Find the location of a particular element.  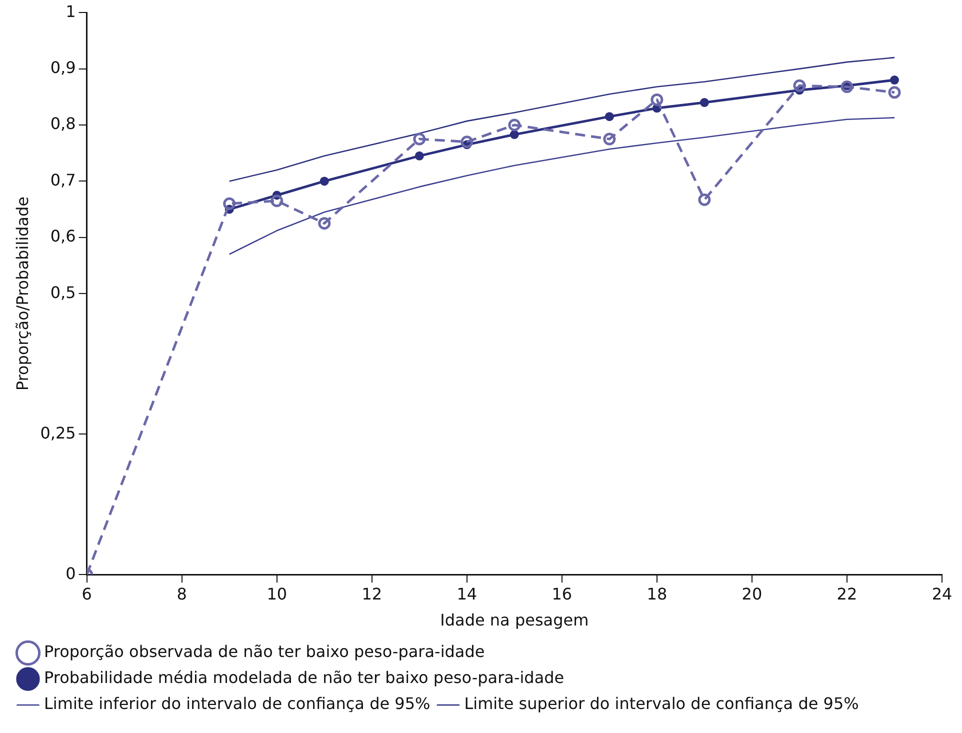

x-tick-label: 8 is located at coordinates (181, 594).